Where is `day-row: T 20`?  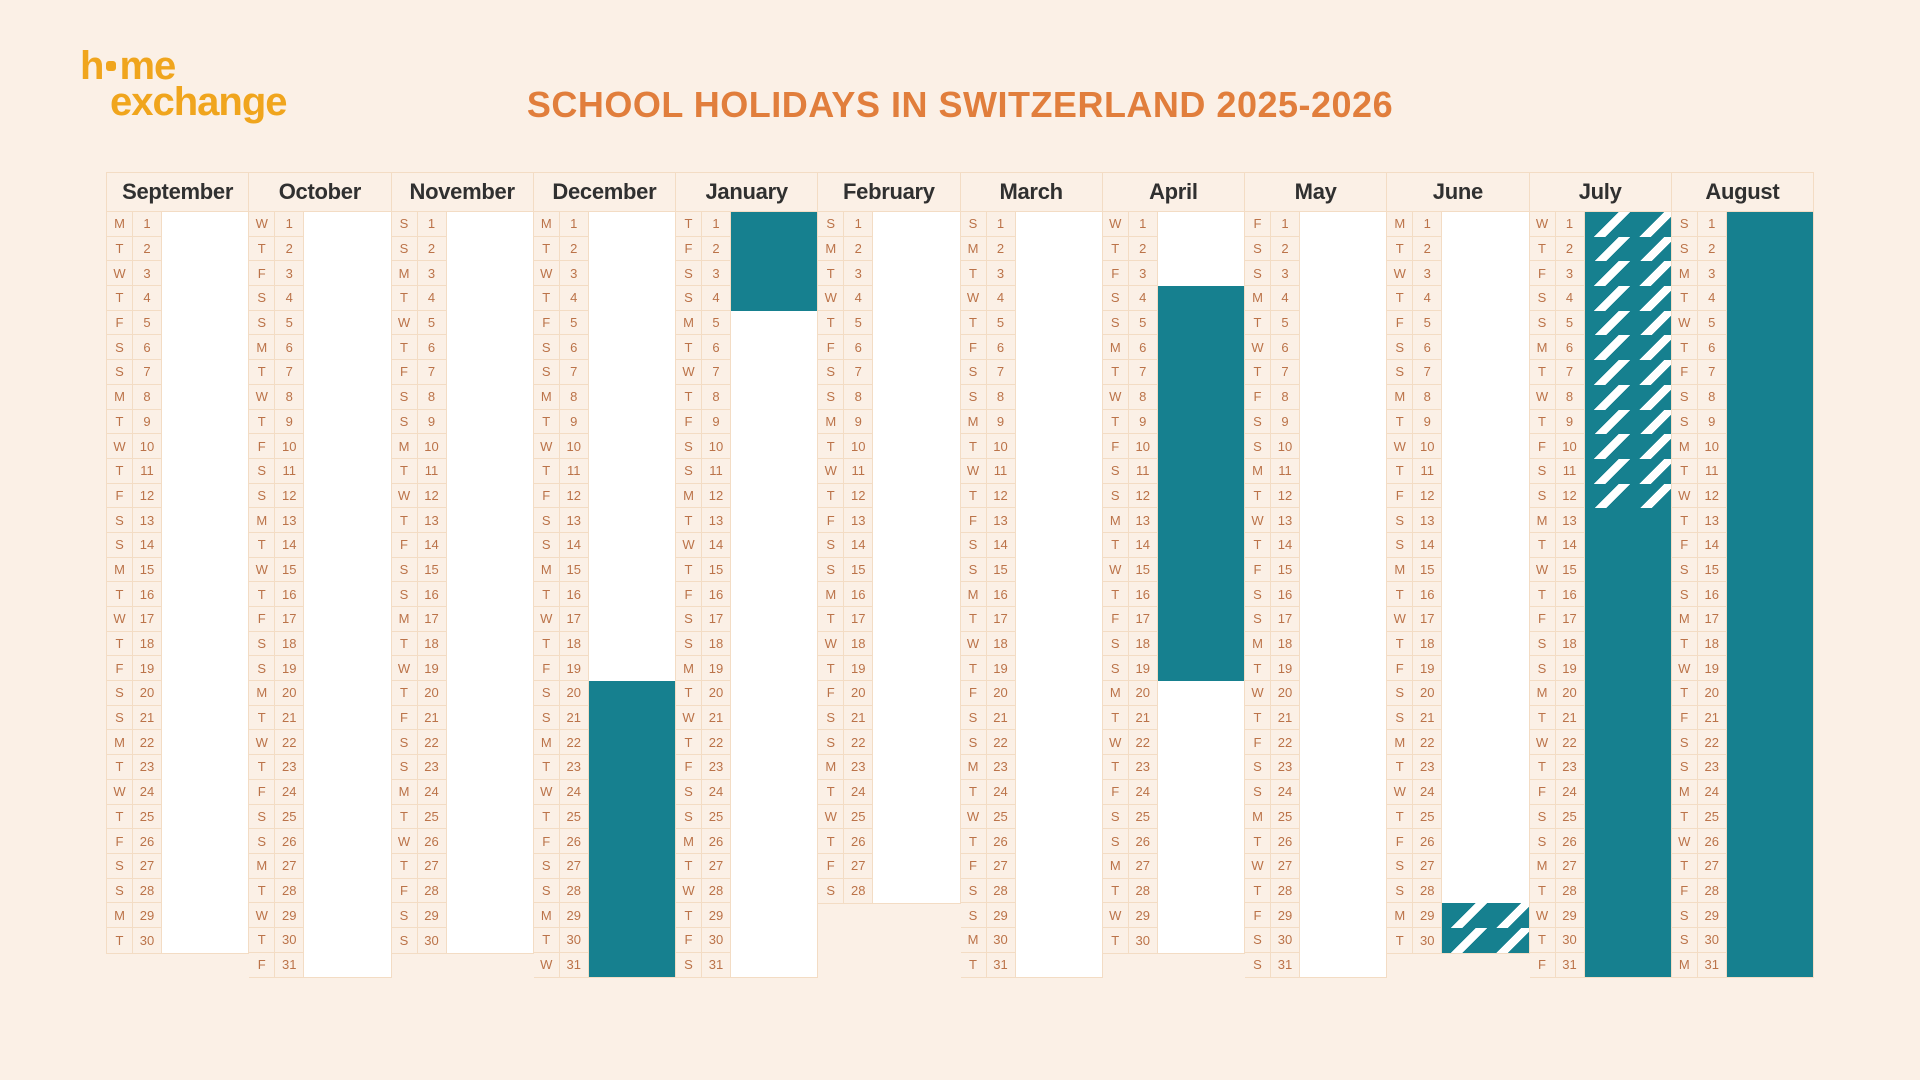
day-row: T 20 is located at coordinates (1742, 693).